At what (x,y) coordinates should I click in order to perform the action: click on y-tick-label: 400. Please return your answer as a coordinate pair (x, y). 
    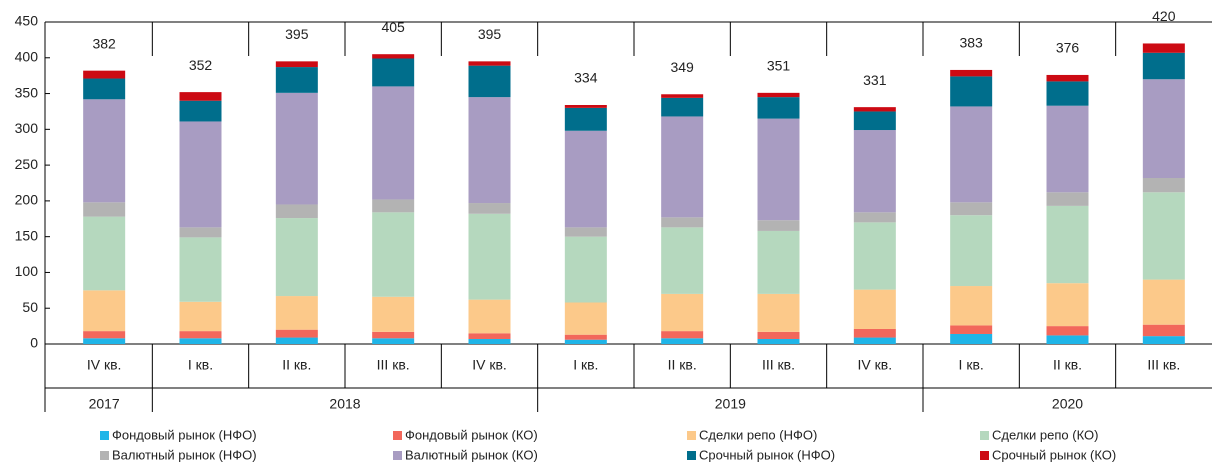
    Looking at the image, I should click on (27, 56).